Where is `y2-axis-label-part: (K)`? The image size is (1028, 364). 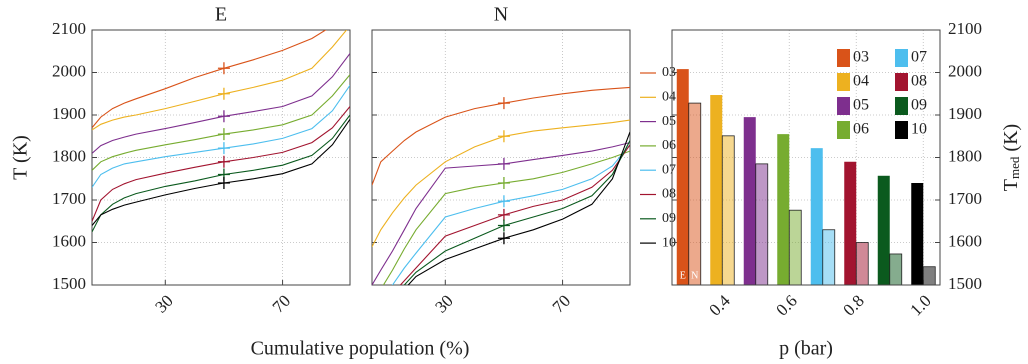 y2-axis-label-part: (K) is located at coordinates (1011, 140).